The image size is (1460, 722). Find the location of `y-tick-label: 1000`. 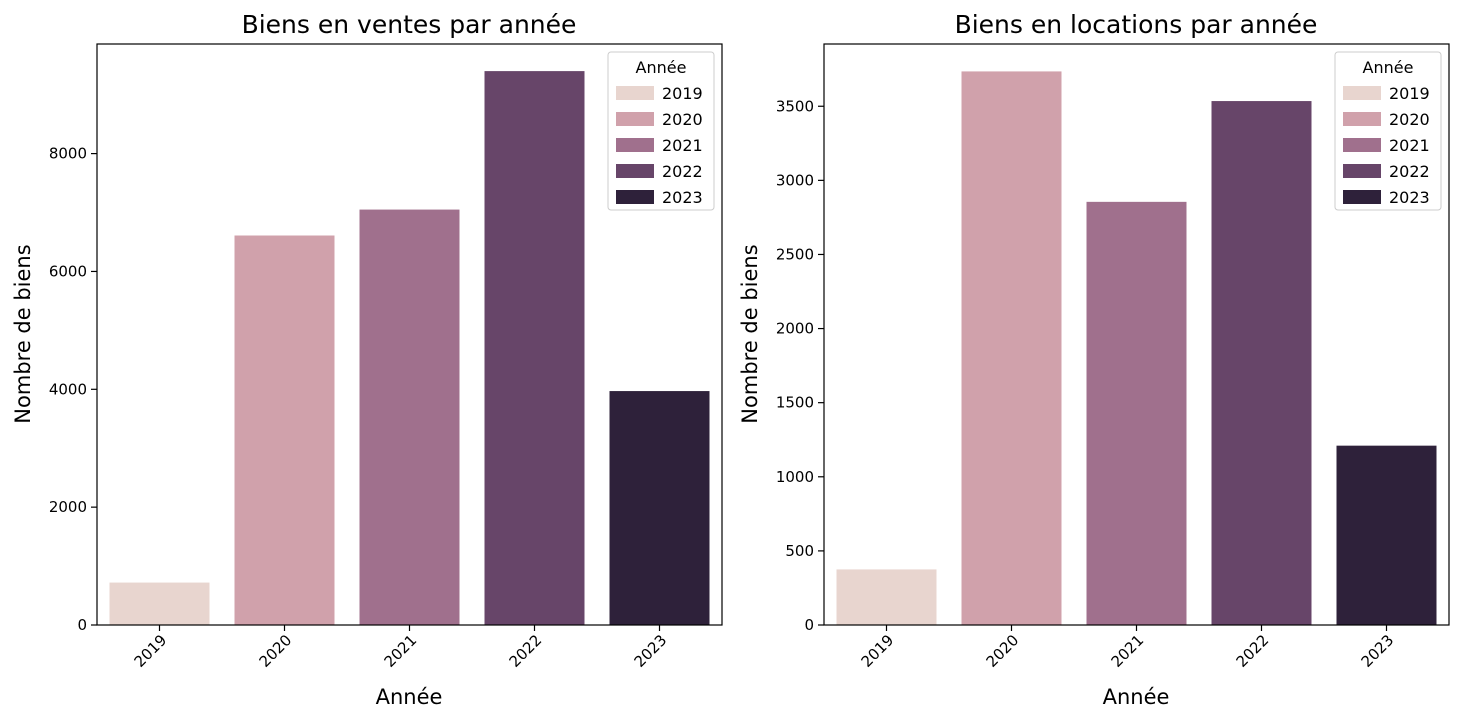

y-tick-label: 1000 is located at coordinates (795, 477).